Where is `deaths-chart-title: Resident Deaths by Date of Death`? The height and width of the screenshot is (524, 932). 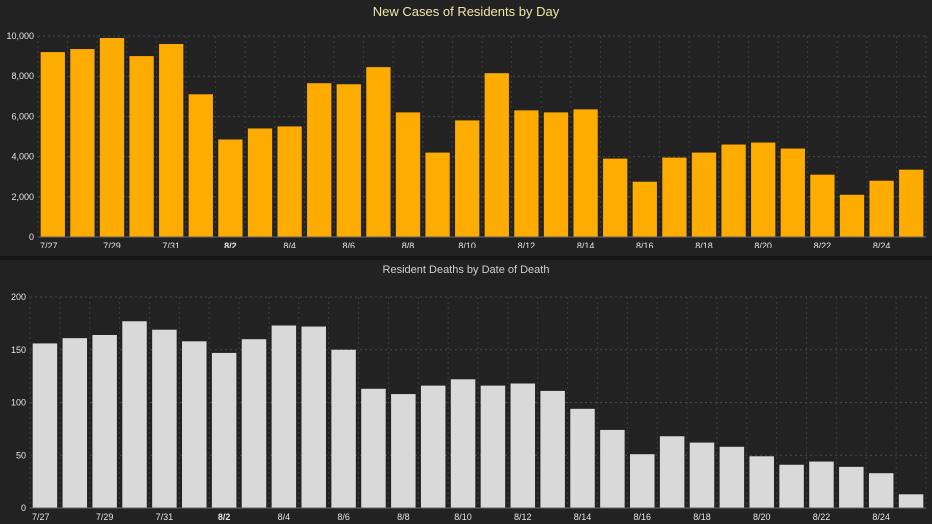
deaths-chart-title: Resident Deaths by Date of Death is located at coordinates (466, 270).